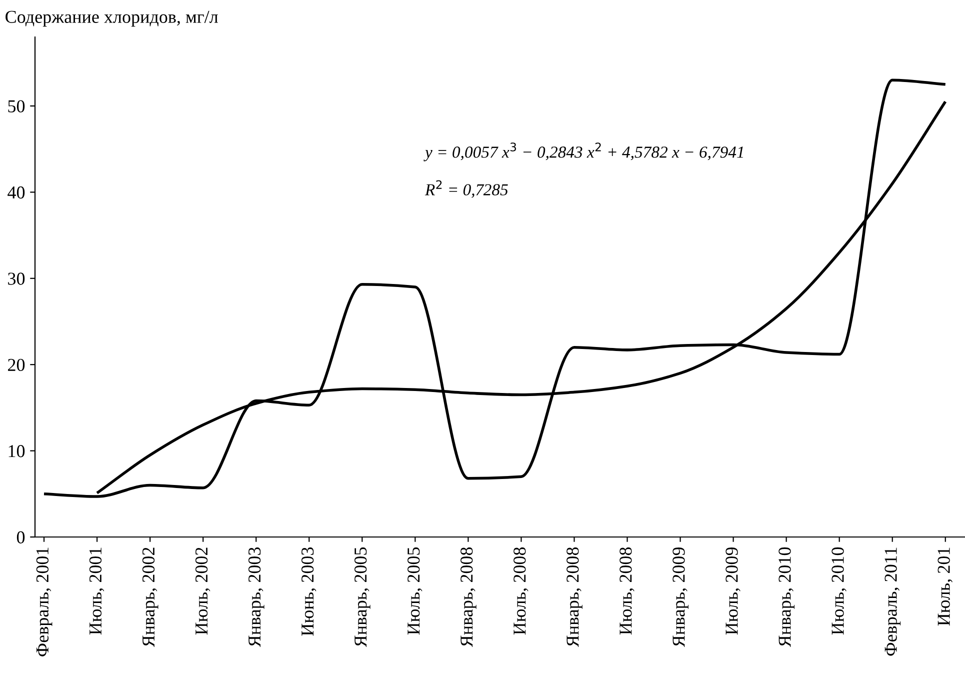  What do you see at coordinates (16, 451) in the screenshot?
I see `y-tick-label: 10` at bounding box center [16, 451].